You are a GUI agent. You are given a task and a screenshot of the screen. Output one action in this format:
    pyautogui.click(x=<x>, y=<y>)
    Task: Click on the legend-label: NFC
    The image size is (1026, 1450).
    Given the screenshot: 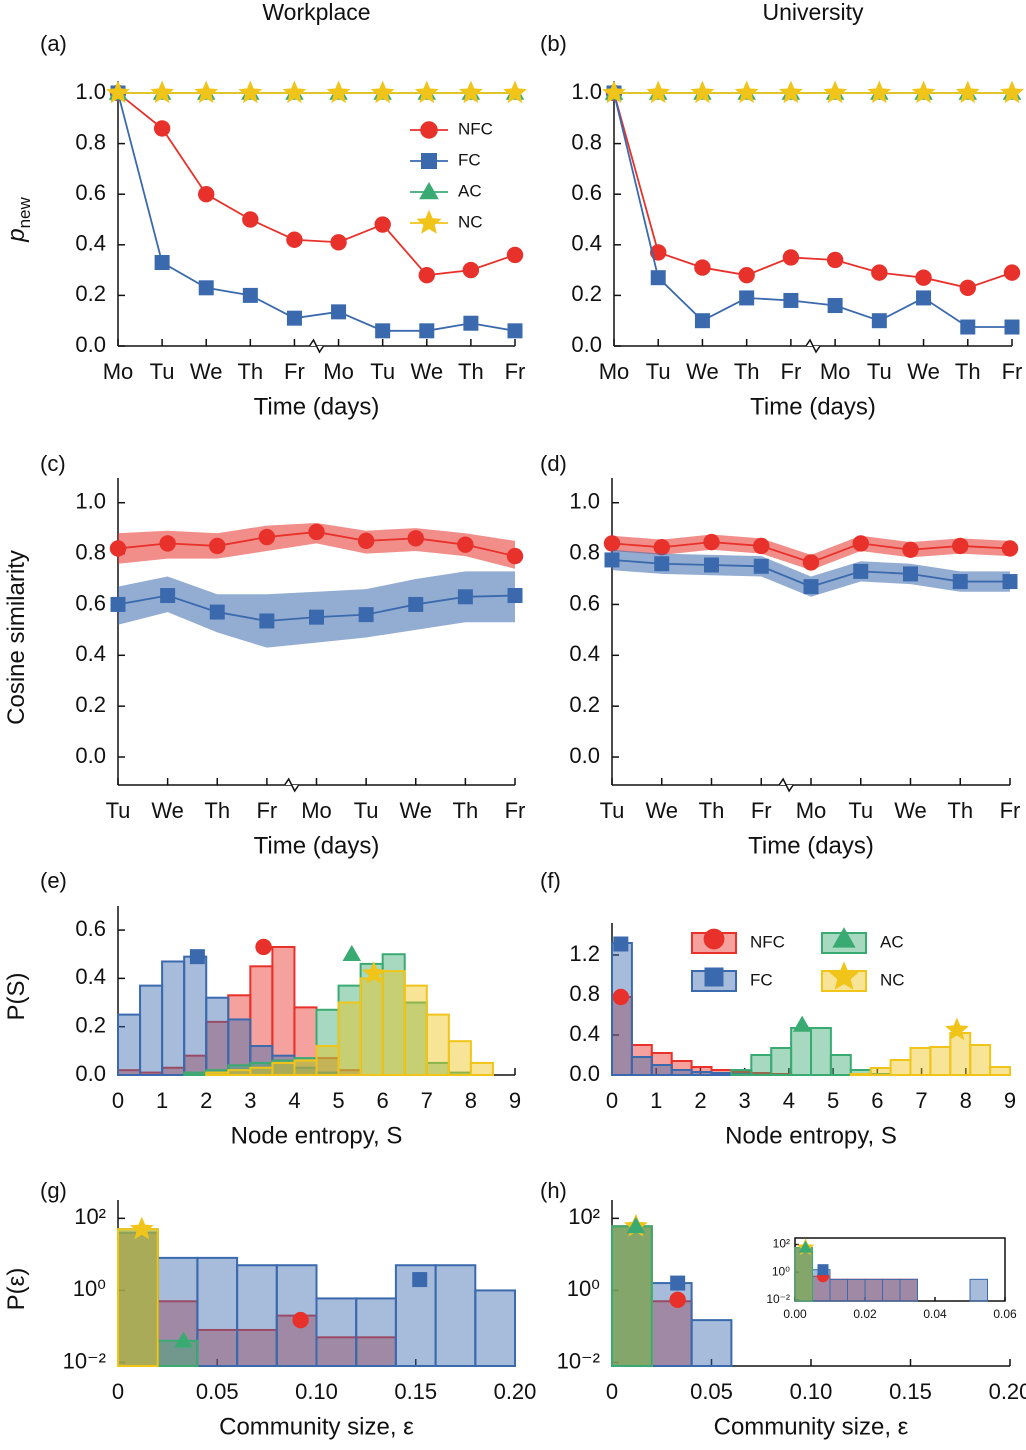 What is the action you would take?
    pyautogui.click(x=767, y=941)
    